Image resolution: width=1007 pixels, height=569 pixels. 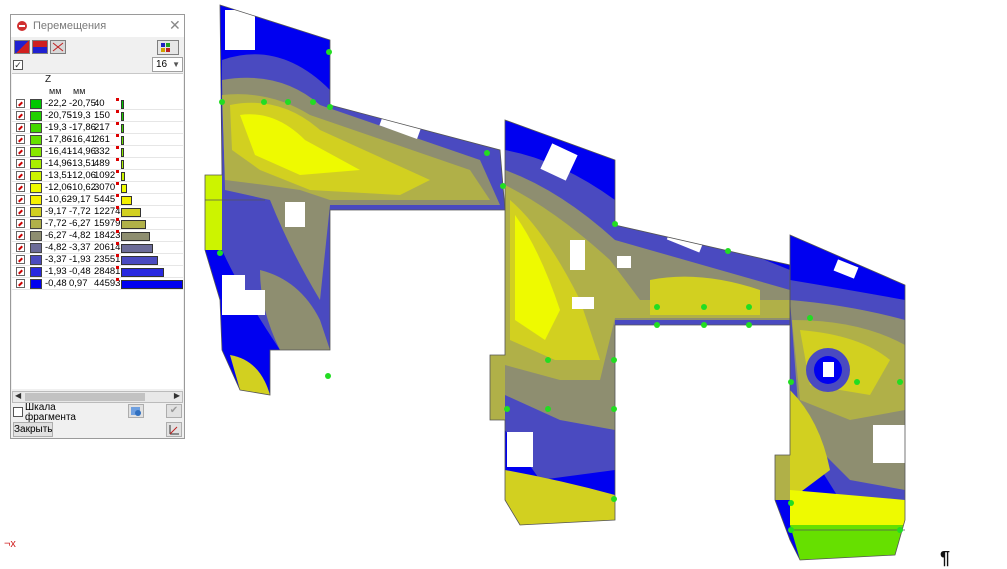 I want to click on table-row: -10,62 -9,17 5445, so click(x=97, y=200).